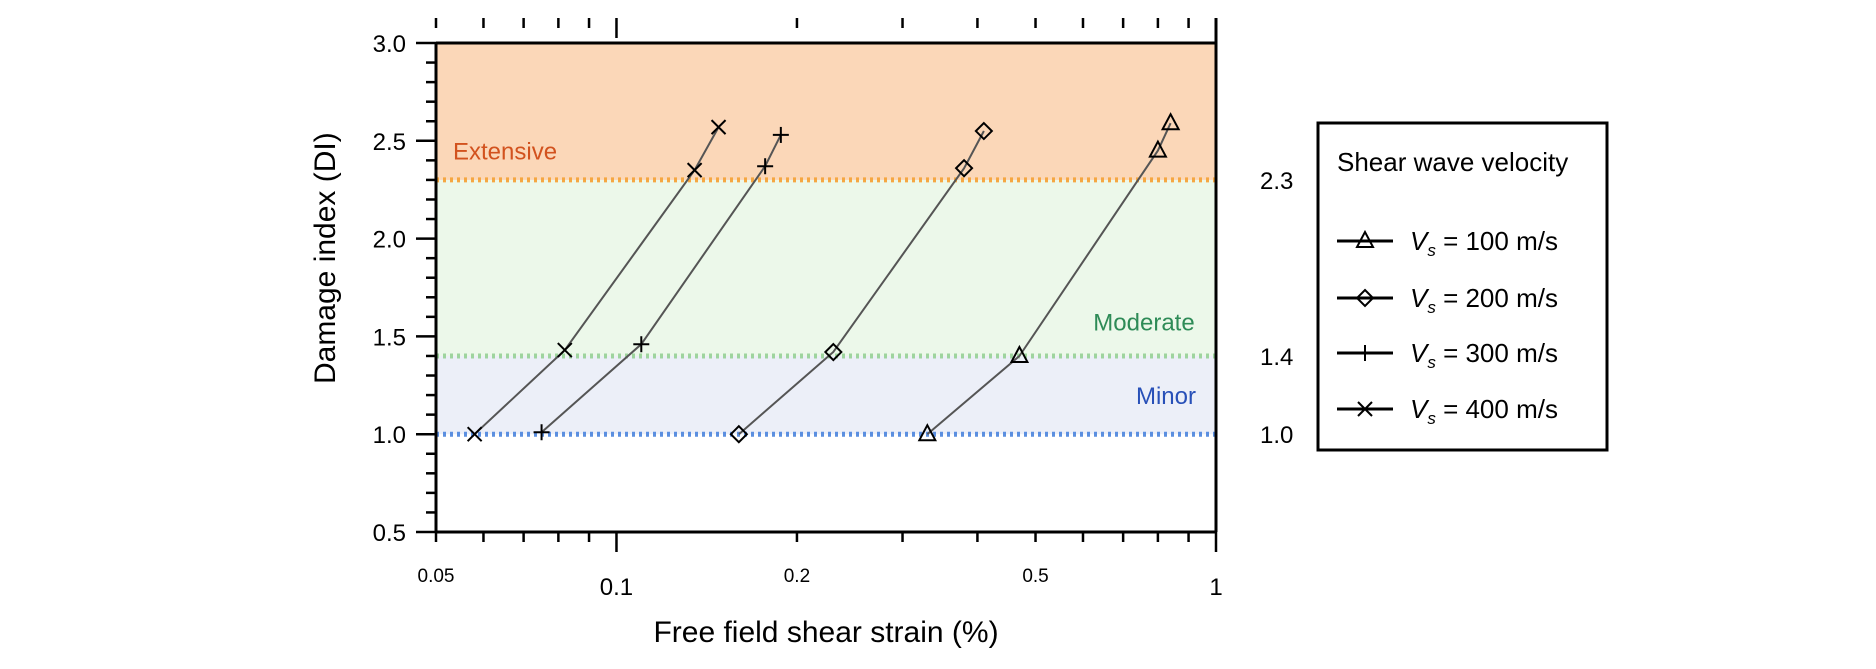  What do you see at coordinates (1365, 298) in the screenshot?
I see `legend-marker-diamond` at bounding box center [1365, 298].